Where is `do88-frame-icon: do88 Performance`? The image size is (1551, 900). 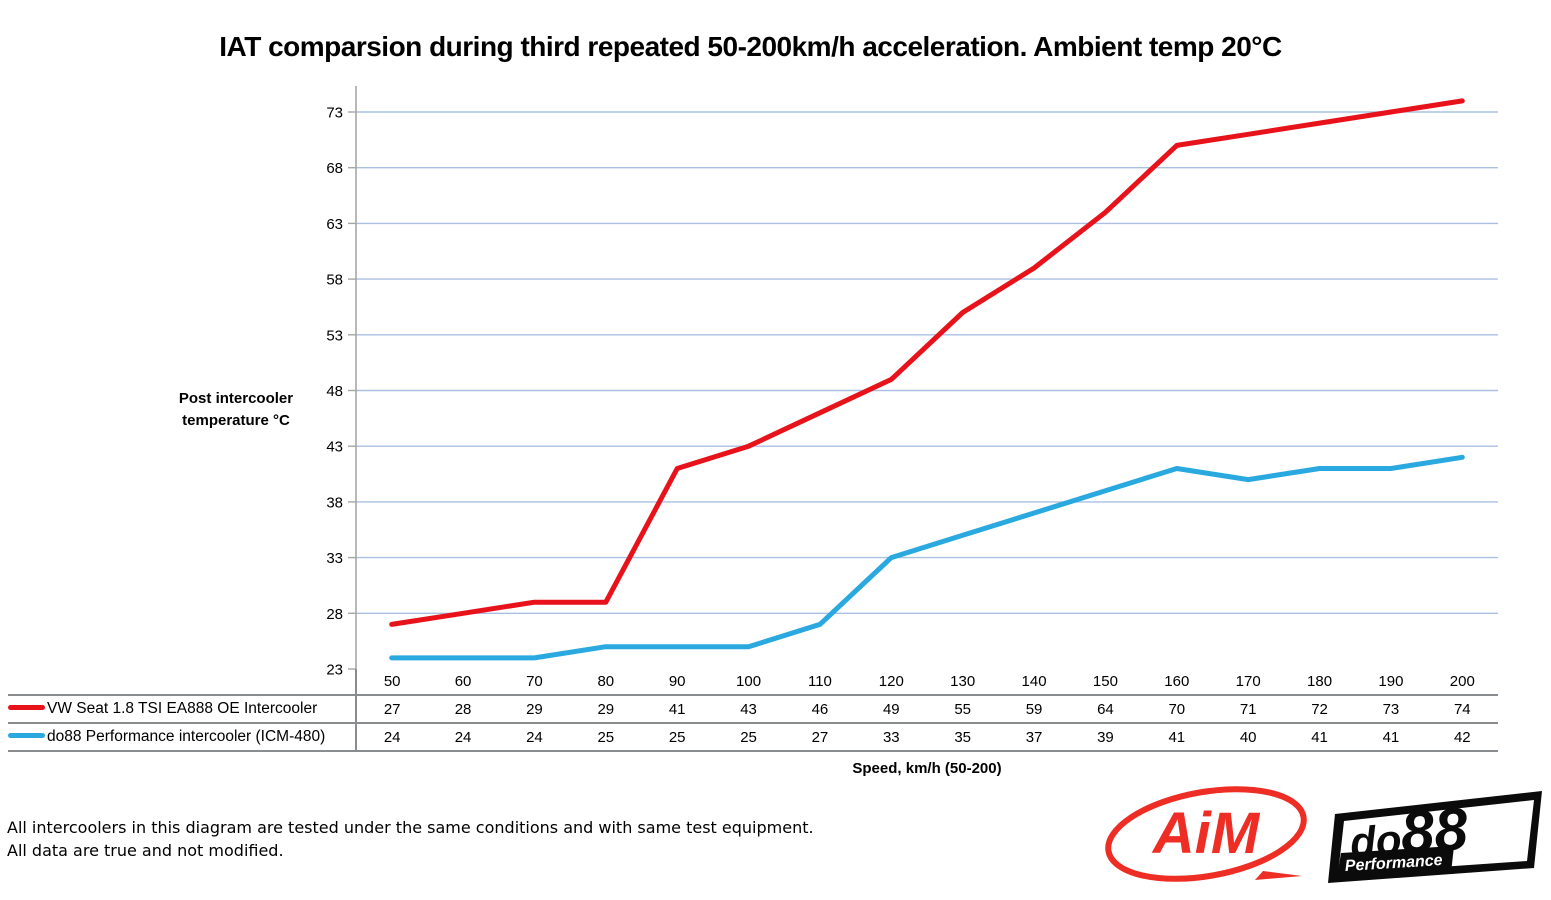 do88-frame-icon: do88 Performance is located at coordinates (1435, 837).